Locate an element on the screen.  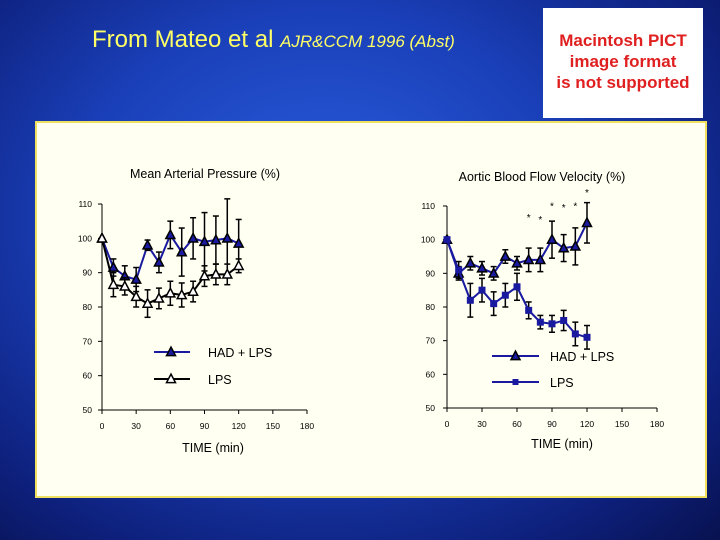
pict-message-line: Macintosh PICT is located at coordinates (623, 40).